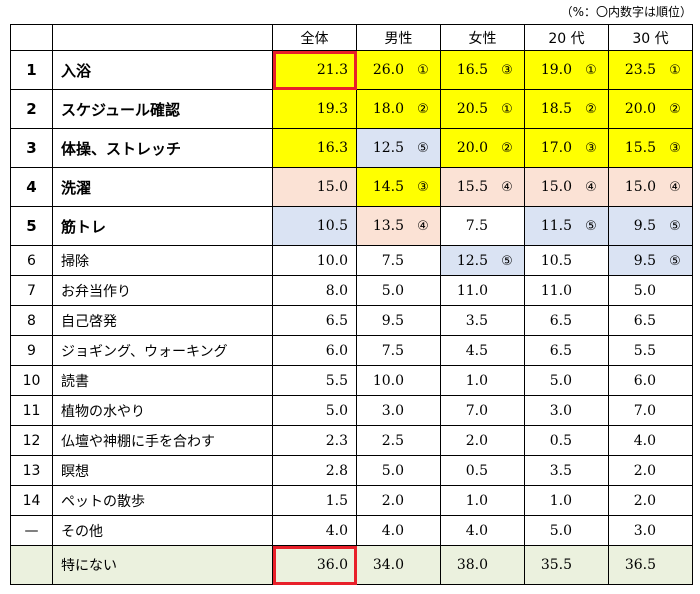 The image size is (700, 594). What do you see at coordinates (31, 260) in the screenshot?
I see `rank-cell: 6` at bounding box center [31, 260].